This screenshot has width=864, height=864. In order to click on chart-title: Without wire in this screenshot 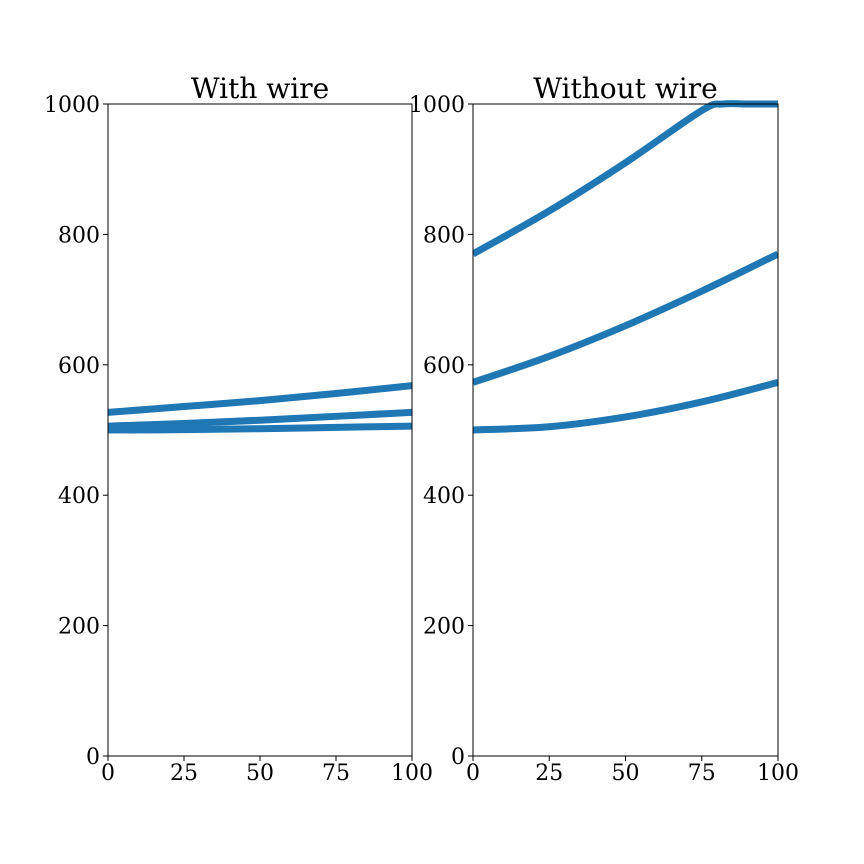, I will do `click(625, 88)`.